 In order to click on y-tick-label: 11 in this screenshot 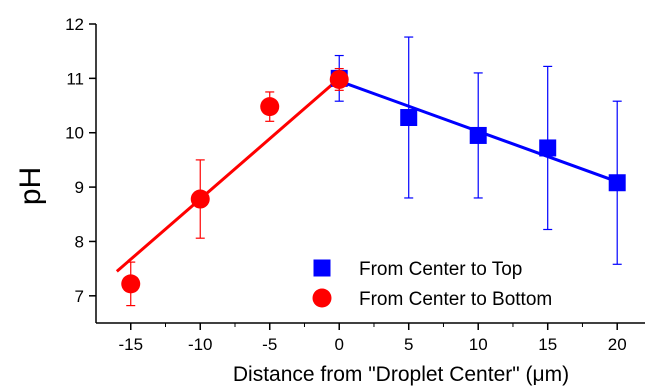, I will do `click(75, 78)`.